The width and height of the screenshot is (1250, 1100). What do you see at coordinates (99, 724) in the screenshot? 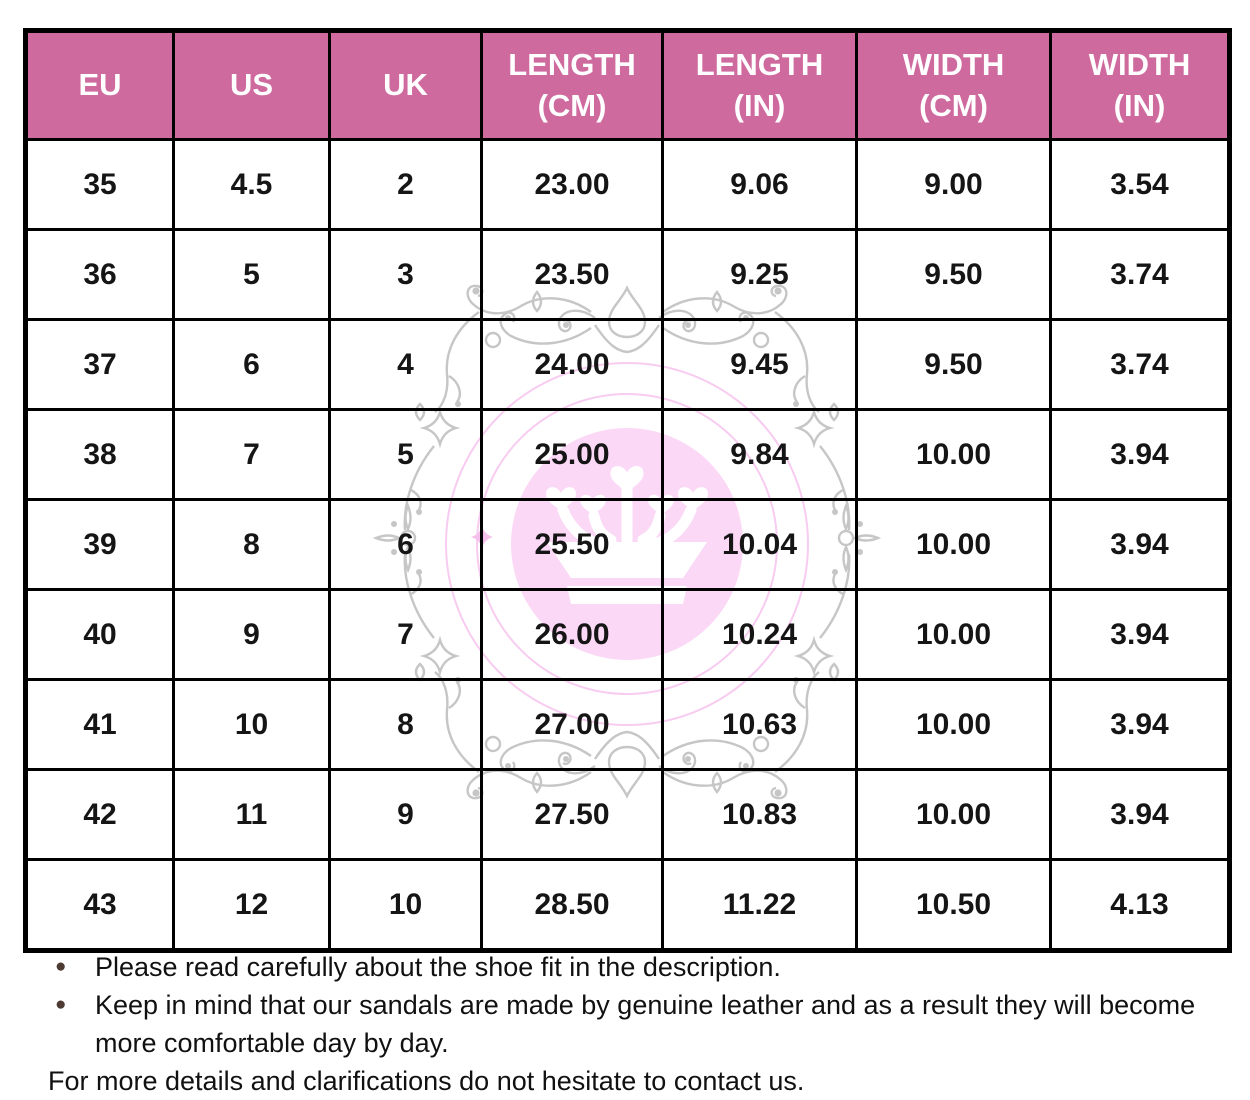
I see `table-cell: 41` at bounding box center [99, 724].